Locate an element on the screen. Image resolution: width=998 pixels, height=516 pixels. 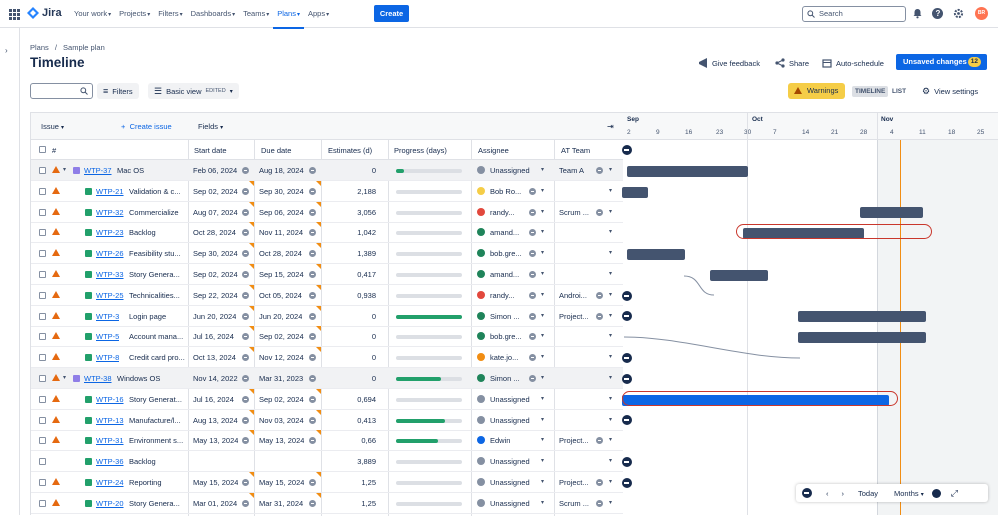
assignee-cell: amand... ▾ is located at coordinates (512, 274).